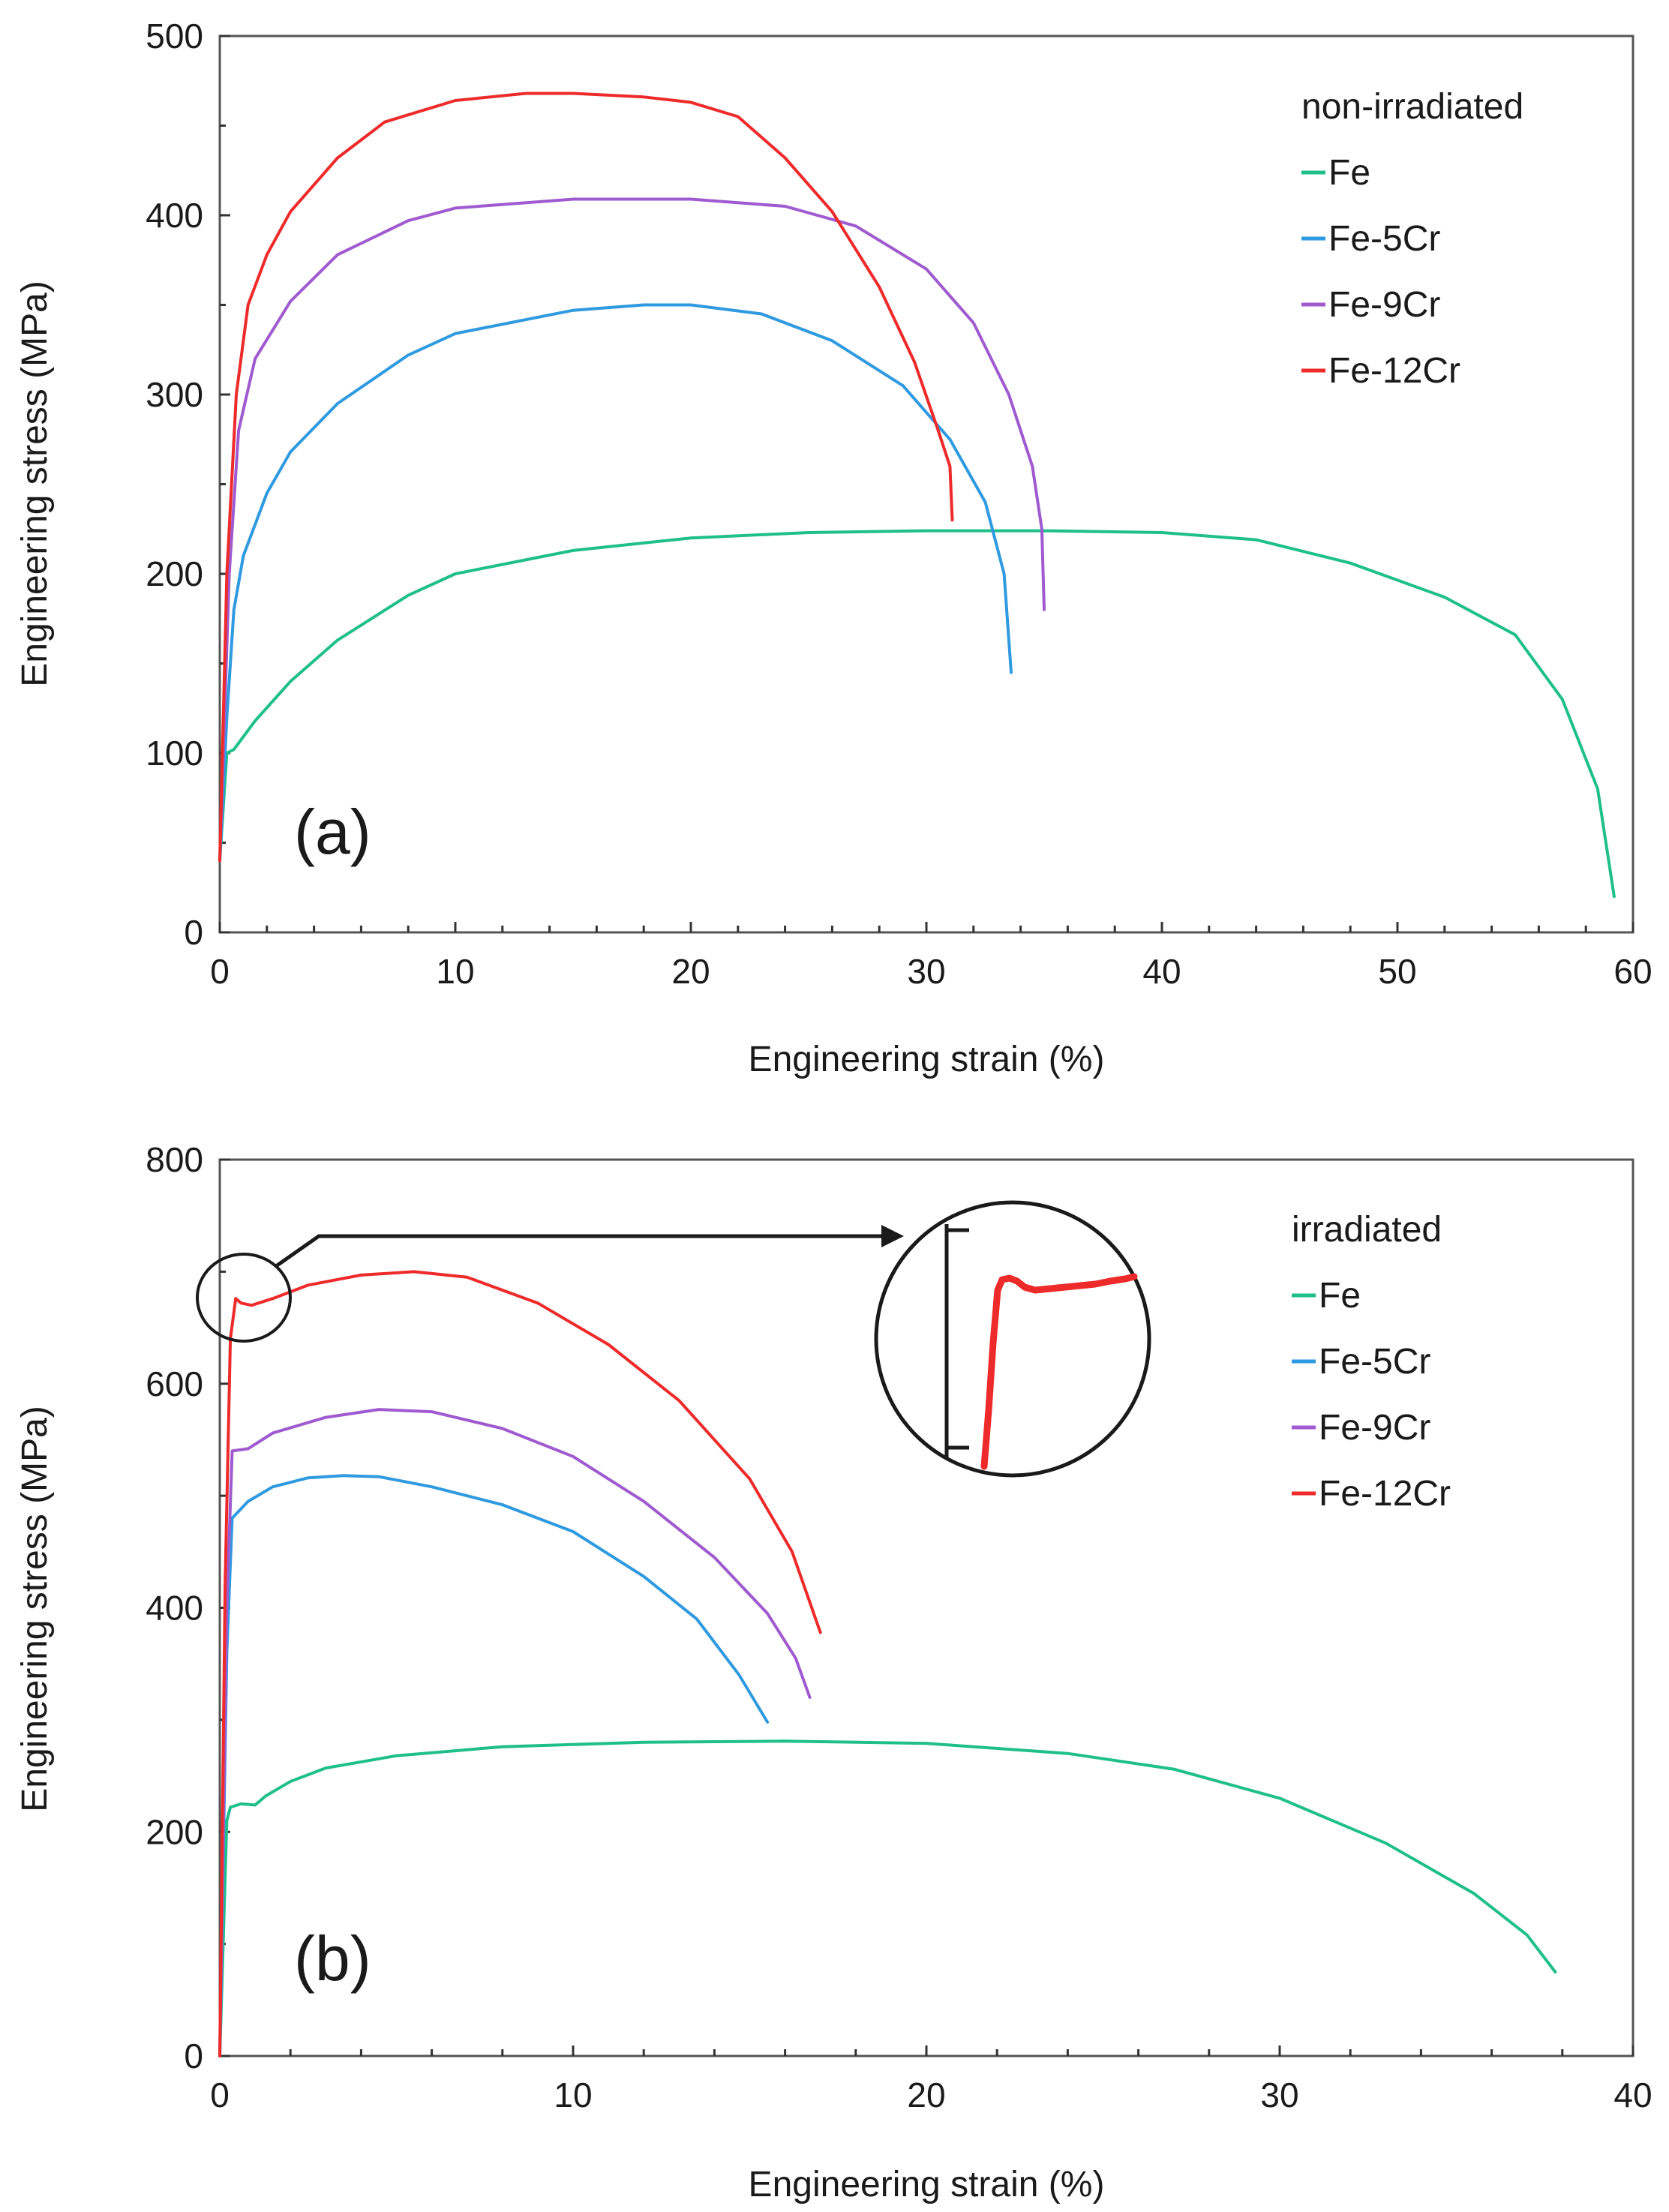  Describe the element at coordinates (35, 484) in the screenshot. I see `panel-a-y-axis-title: Engineering stress (MPa)` at that location.